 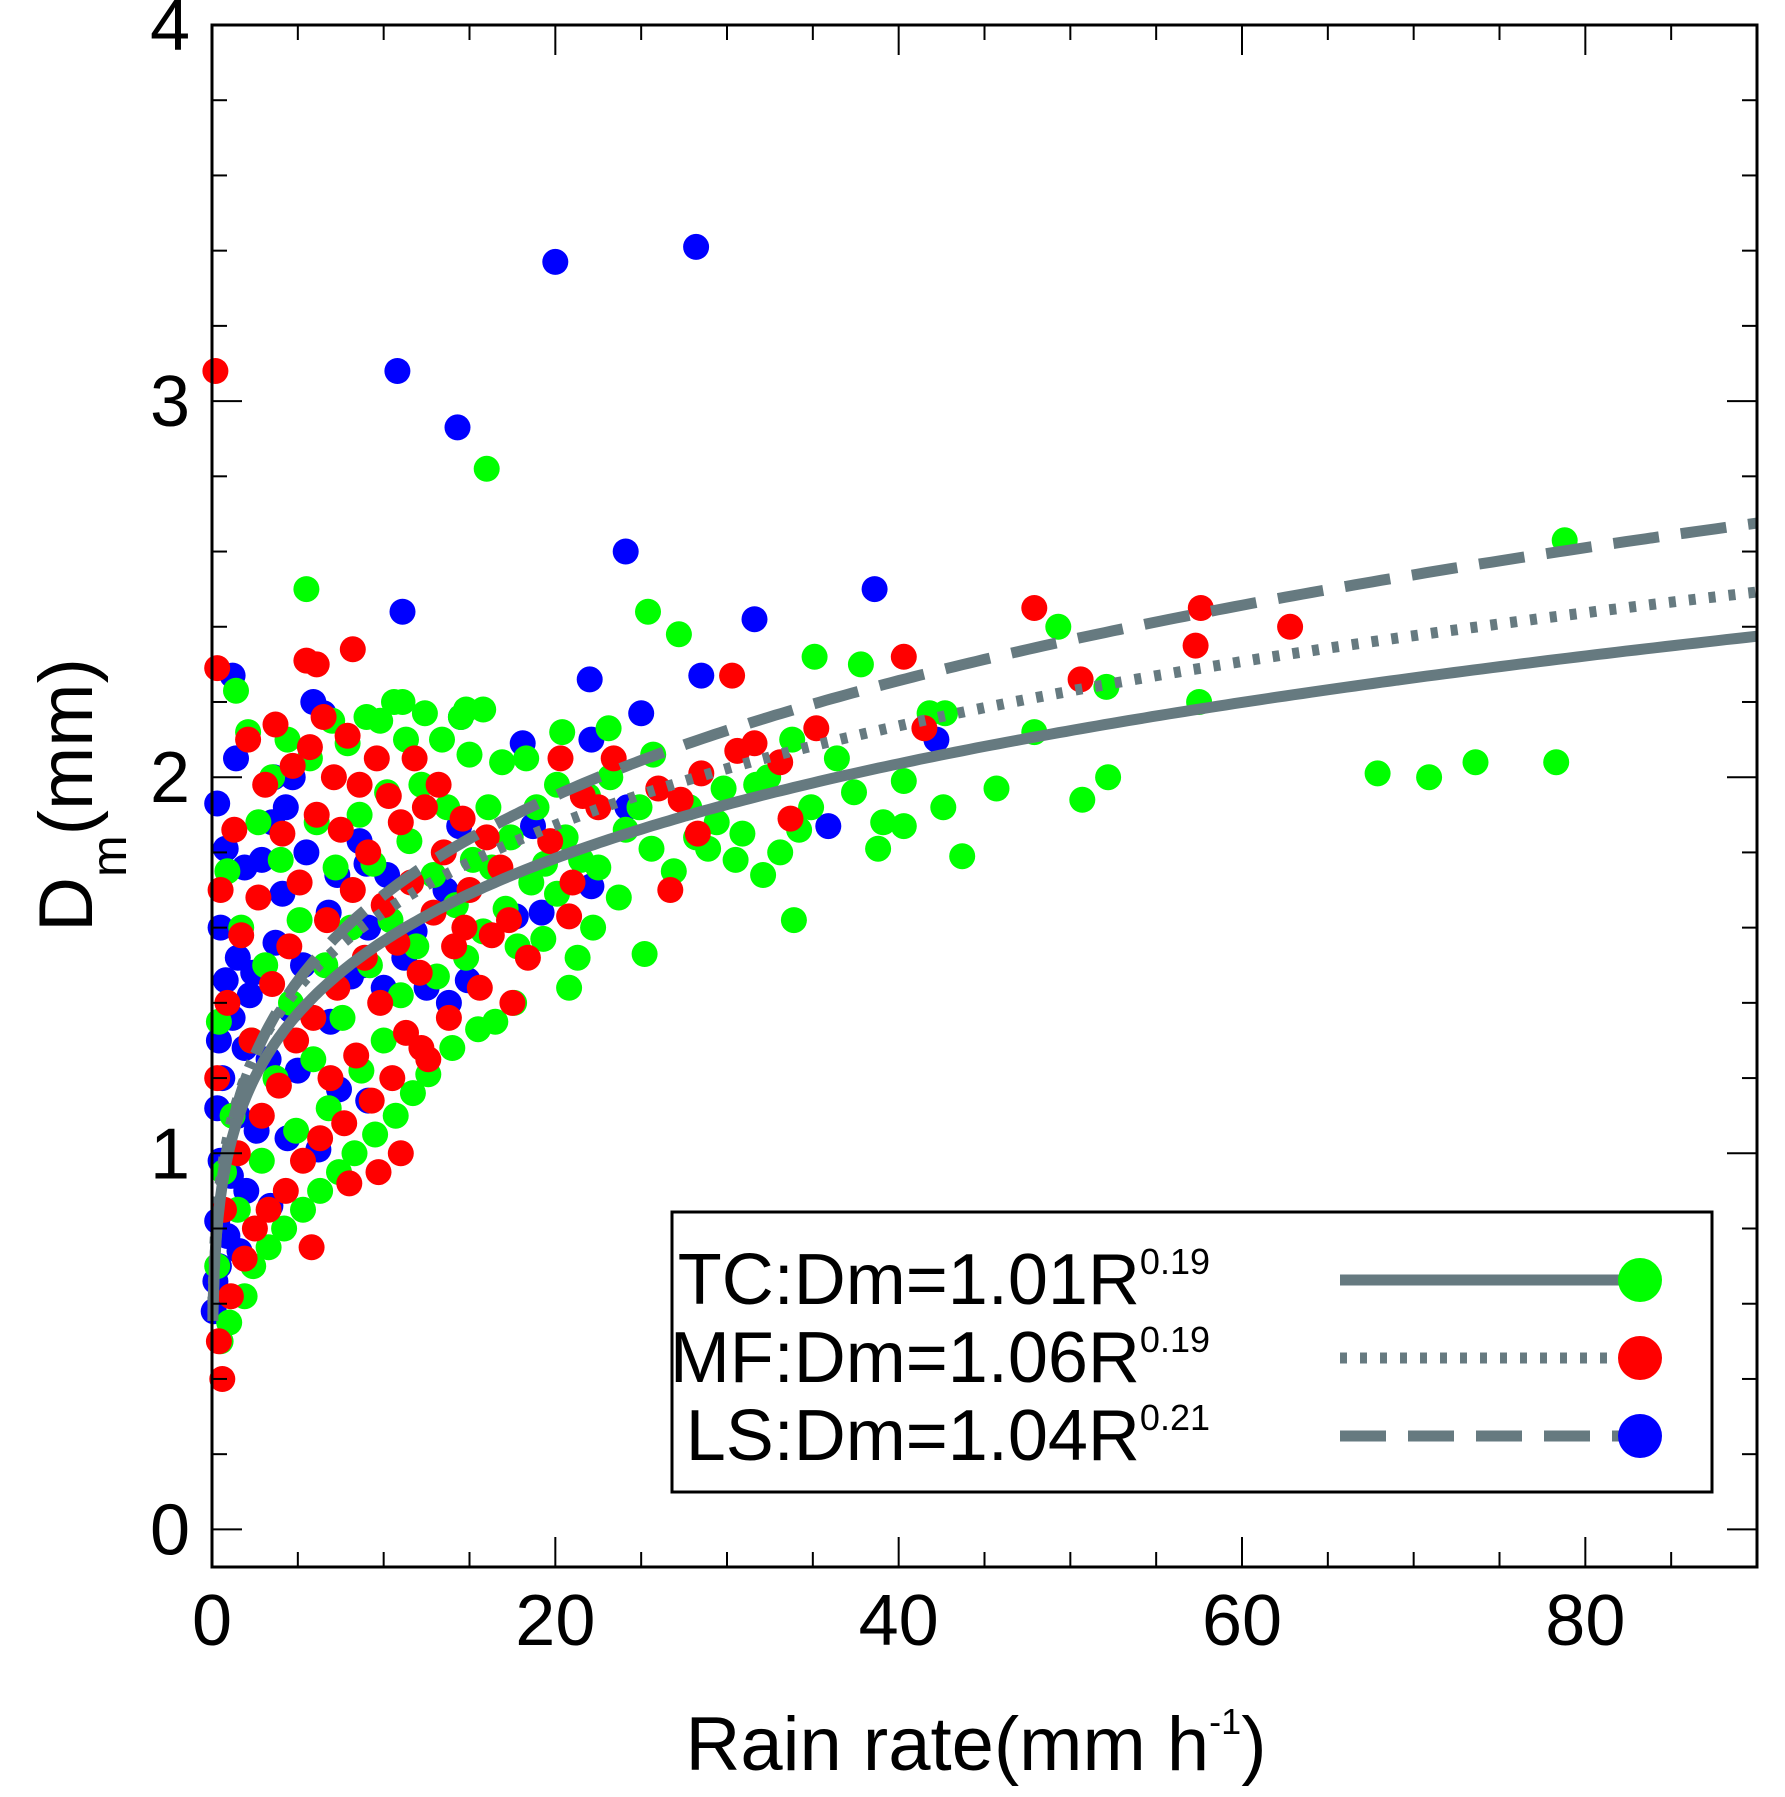 What do you see at coordinates (944, 1280) in the screenshot?
I see `legend-label: TC:Dm=1.01R0.19` at bounding box center [944, 1280].